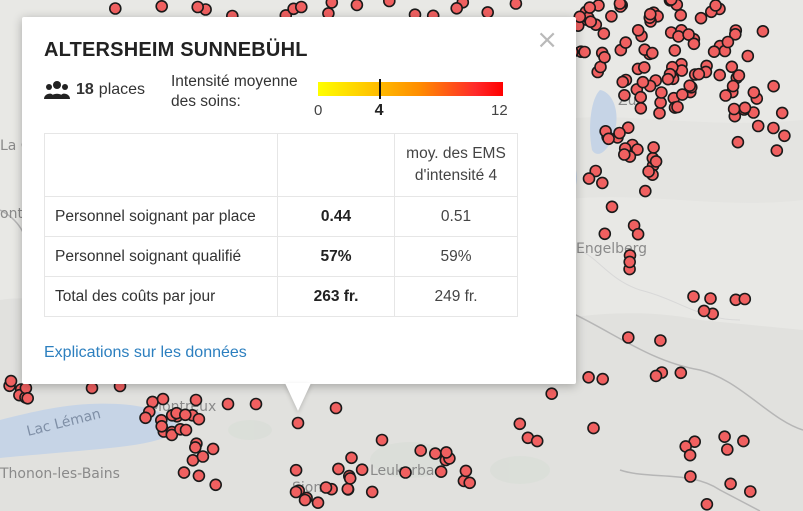 The width and height of the screenshot is (803, 511). I want to click on data-explanation-link: Explications sur les données, so click(145, 352).